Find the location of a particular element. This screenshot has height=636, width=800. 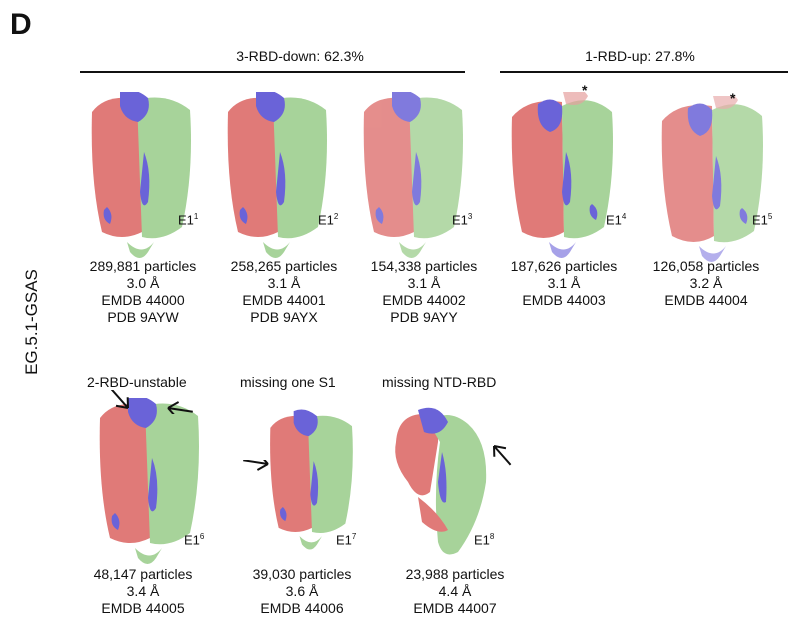

panel-letter: D is located at coordinates (21, 24).